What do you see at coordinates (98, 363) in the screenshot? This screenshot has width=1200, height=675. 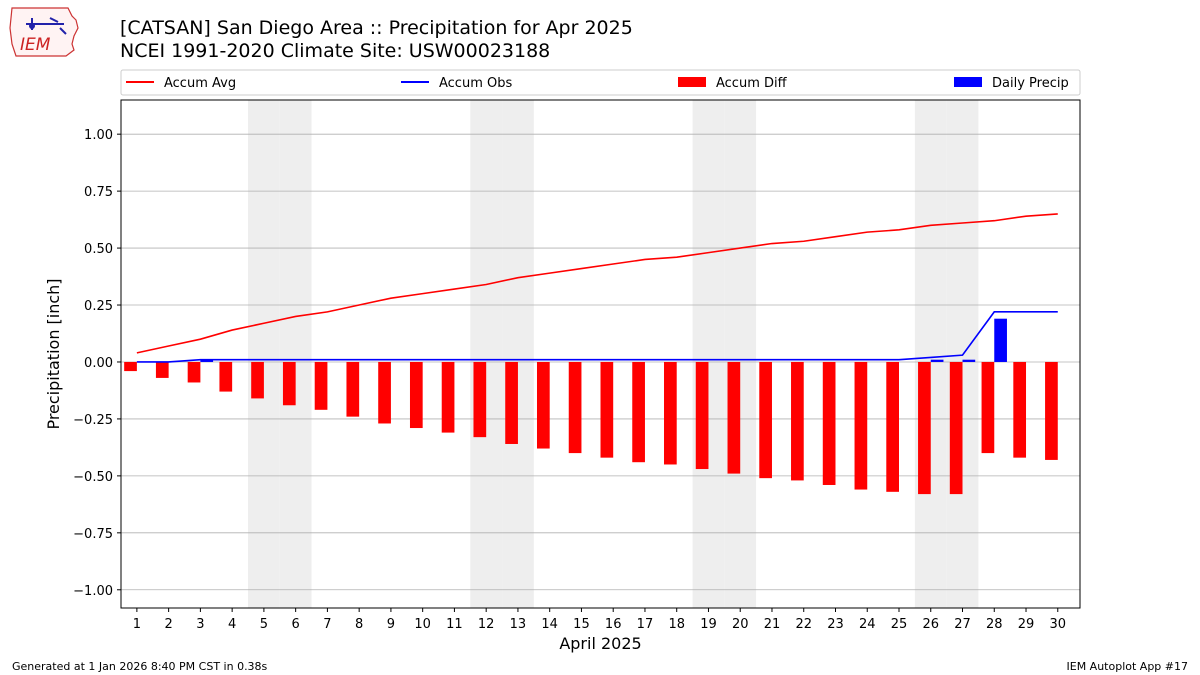 I see `y-tick-label: 0.00` at bounding box center [98, 363].